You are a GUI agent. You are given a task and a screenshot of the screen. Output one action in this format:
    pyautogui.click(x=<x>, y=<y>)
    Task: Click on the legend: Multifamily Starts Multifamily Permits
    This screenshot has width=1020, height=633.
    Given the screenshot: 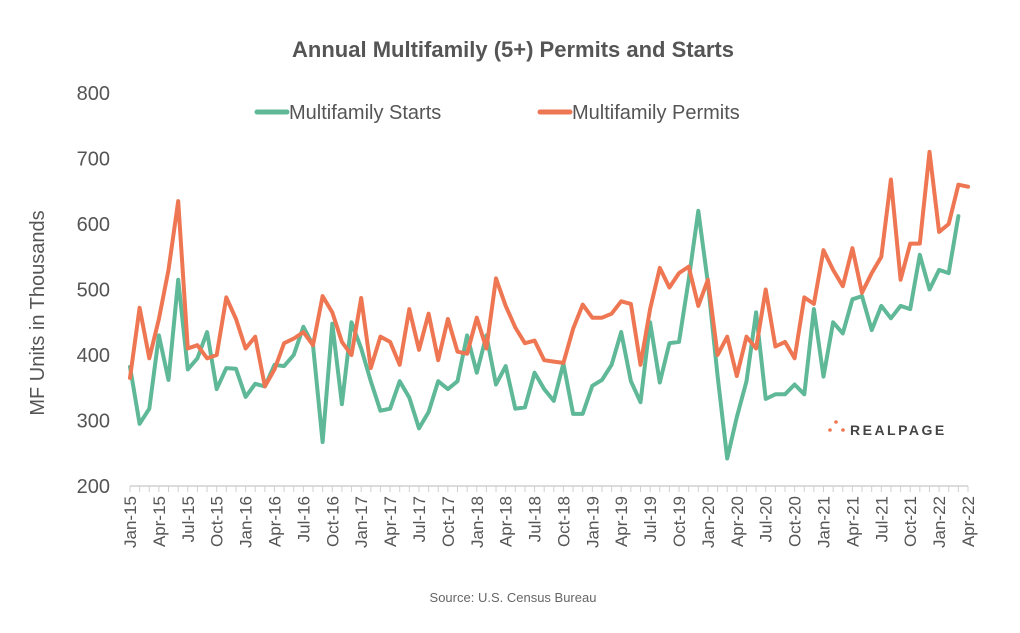 What is the action you would take?
    pyautogui.click(x=497, y=113)
    